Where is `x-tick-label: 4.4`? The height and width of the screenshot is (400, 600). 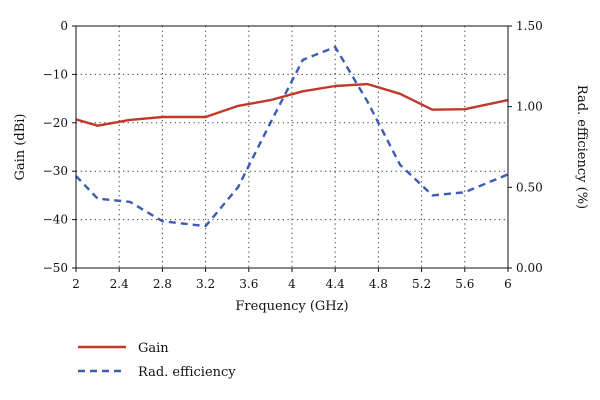 x-tick-label: 4.4 is located at coordinates (335, 284).